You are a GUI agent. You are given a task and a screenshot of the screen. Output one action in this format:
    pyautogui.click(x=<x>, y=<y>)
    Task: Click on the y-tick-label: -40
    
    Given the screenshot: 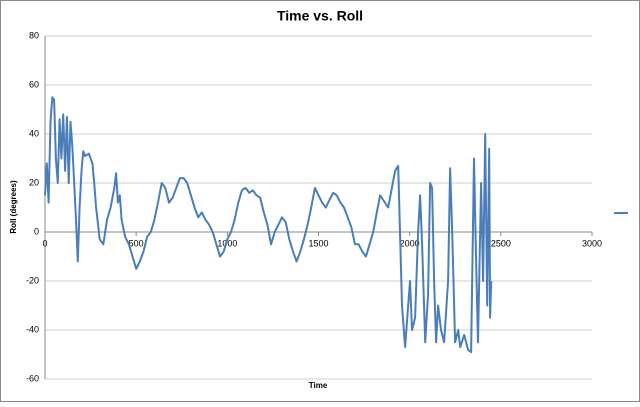 What is the action you would take?
    pyautogui.click(x=32, y=329)
    